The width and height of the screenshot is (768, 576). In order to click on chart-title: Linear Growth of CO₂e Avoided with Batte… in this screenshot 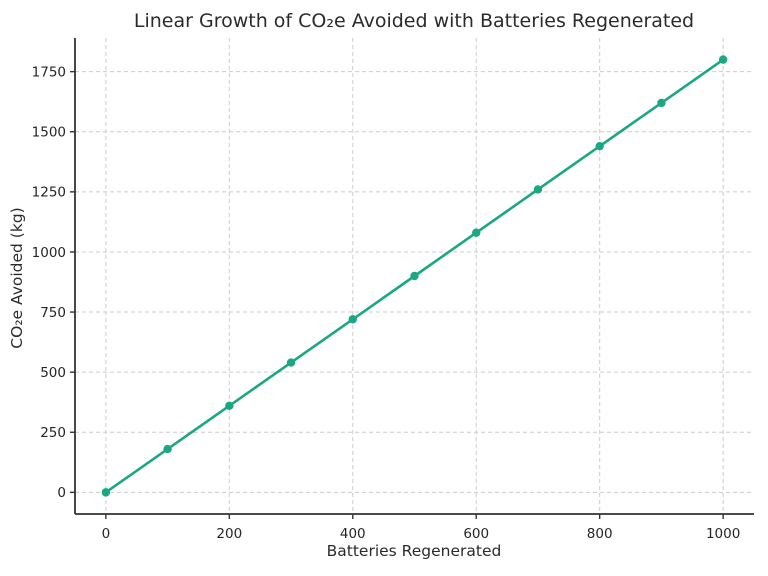, I will do `click(414, 21)`.